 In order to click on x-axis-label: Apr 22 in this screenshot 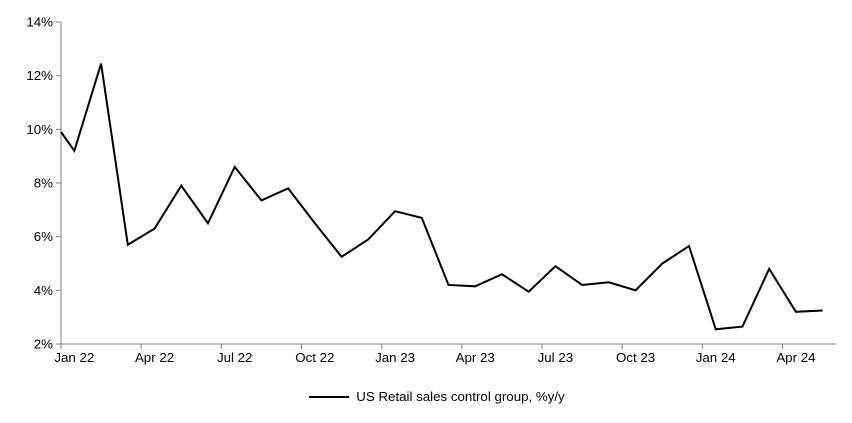, I will do `click(154, 357)`.